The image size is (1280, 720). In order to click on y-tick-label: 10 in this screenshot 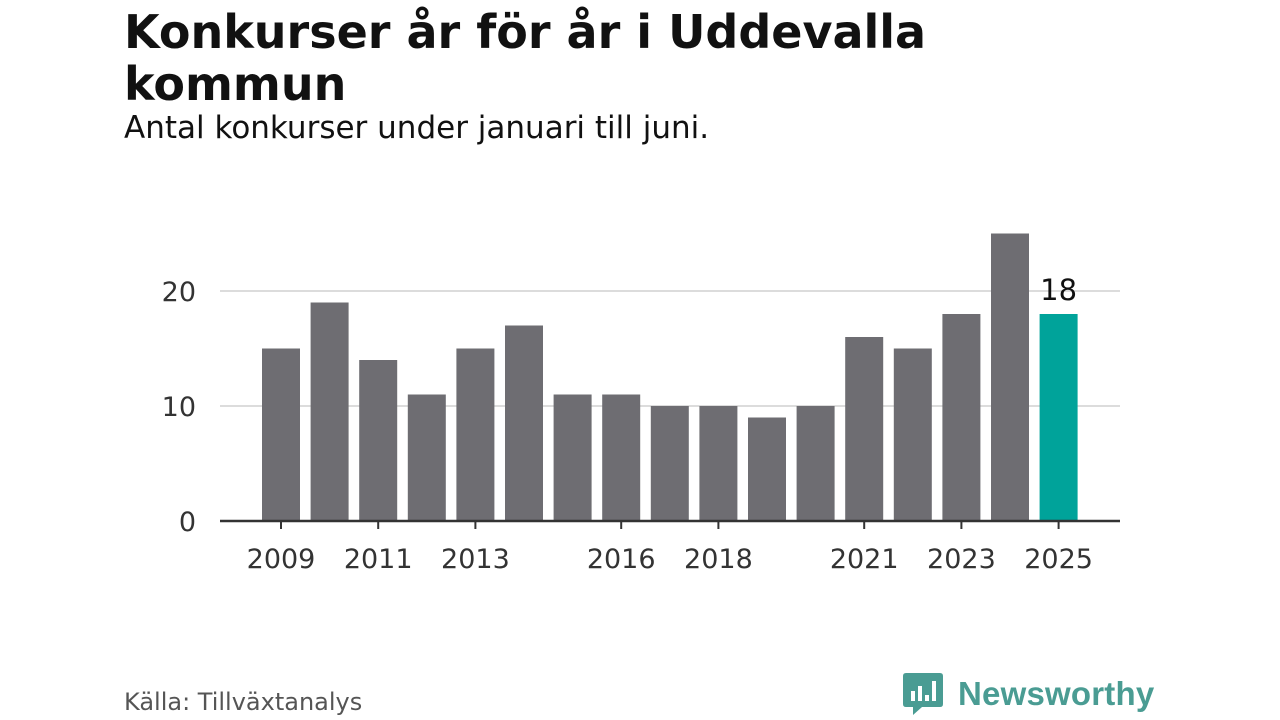, I will do `click(179, 407)`.